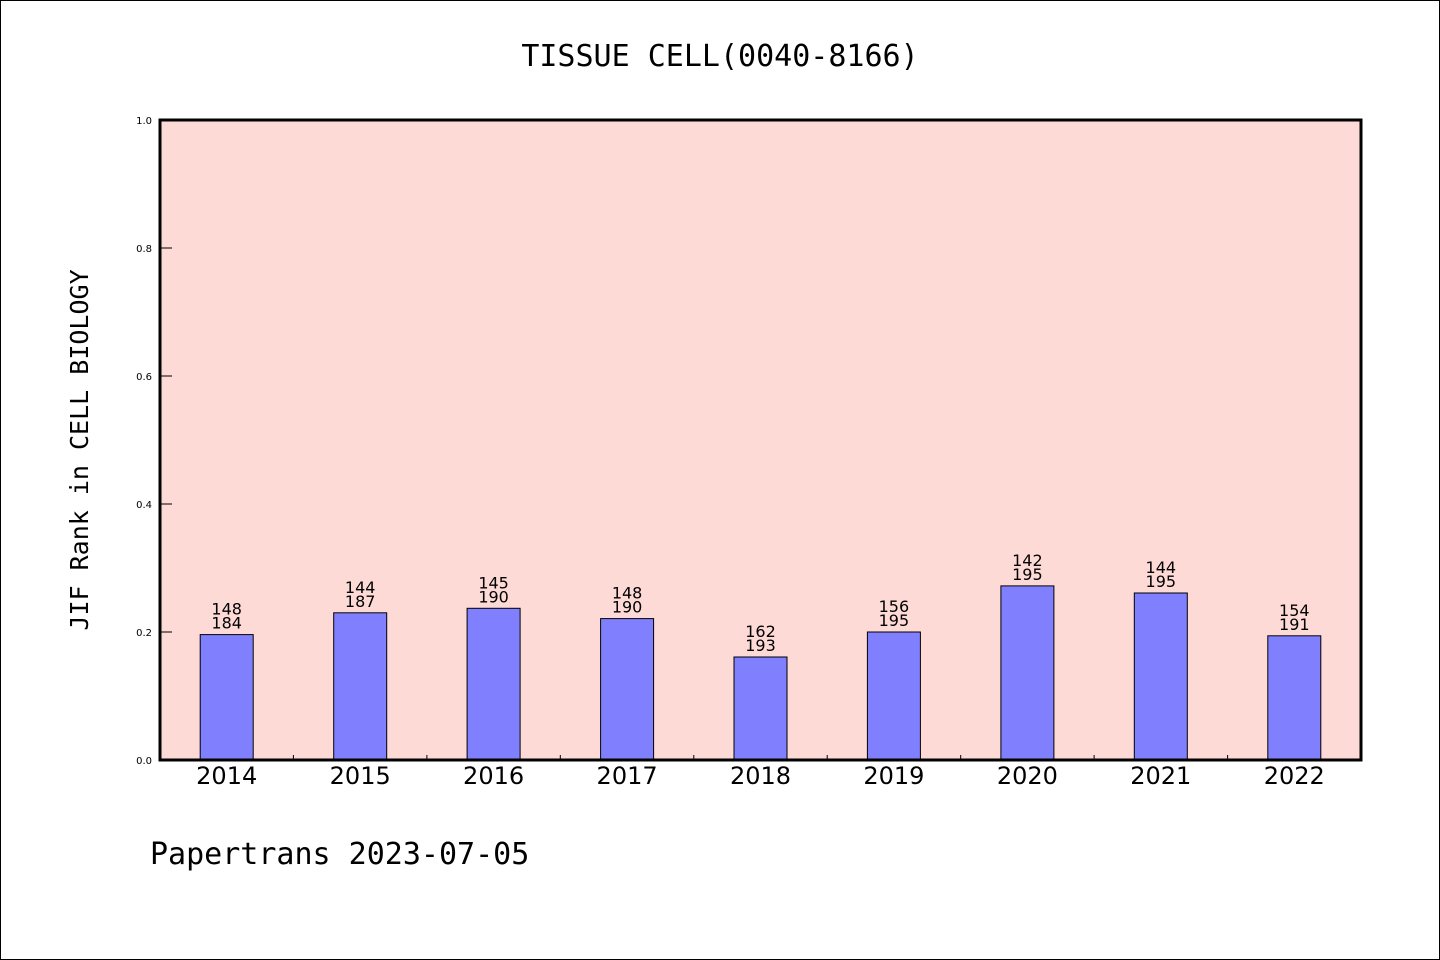 The image size is (1440, 960). Describe the element at coordinates (226, 609) in the screenshot. I see `bar-label-rank-2014: 148` at that location.